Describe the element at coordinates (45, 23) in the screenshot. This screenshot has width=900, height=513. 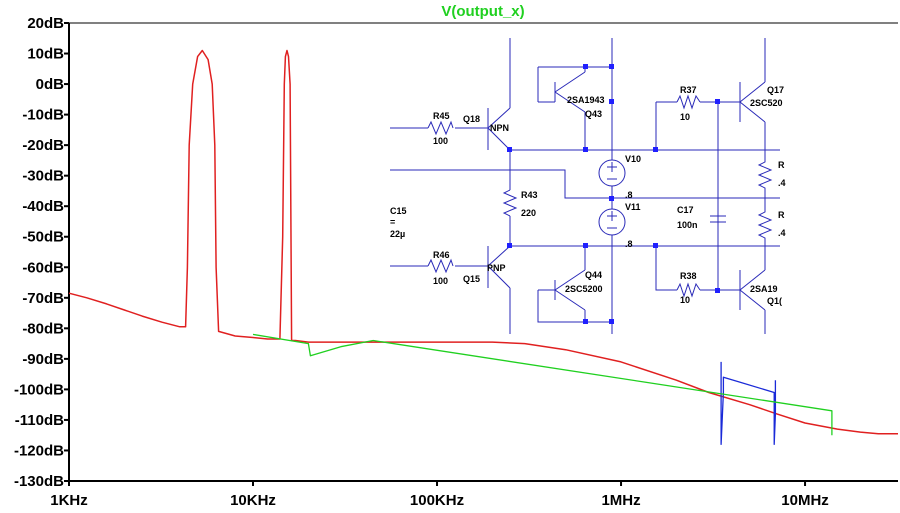
I see `y-tick-label: 20dB` at that location.